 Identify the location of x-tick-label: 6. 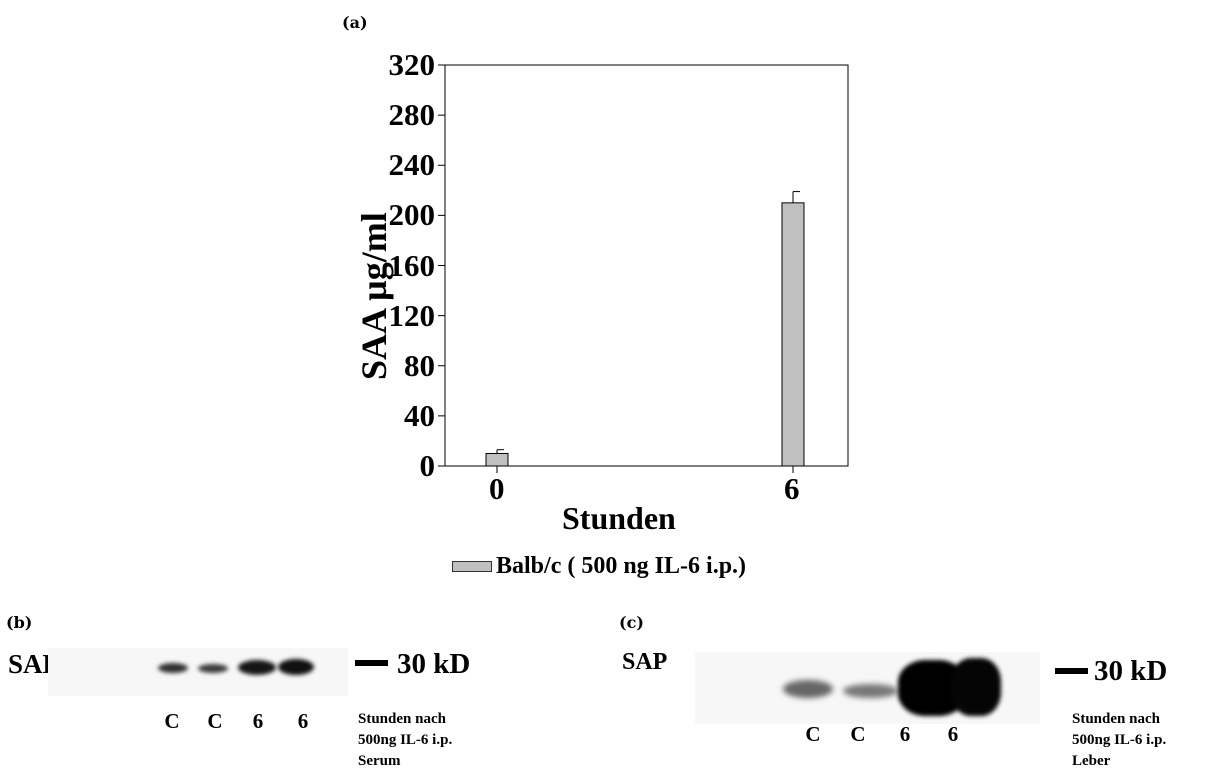
(792, 488).